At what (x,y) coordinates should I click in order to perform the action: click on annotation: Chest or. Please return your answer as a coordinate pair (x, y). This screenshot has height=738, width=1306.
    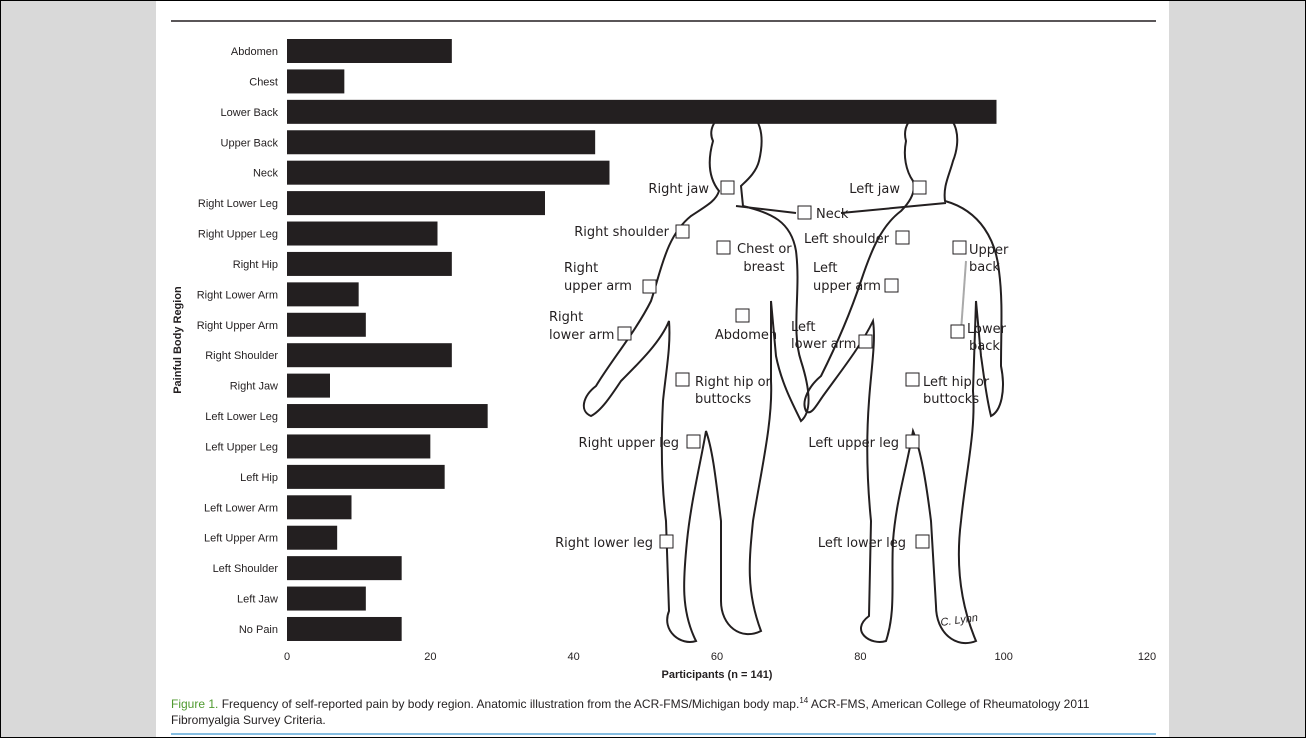
    Looking at the image, I should click on (764, 249).